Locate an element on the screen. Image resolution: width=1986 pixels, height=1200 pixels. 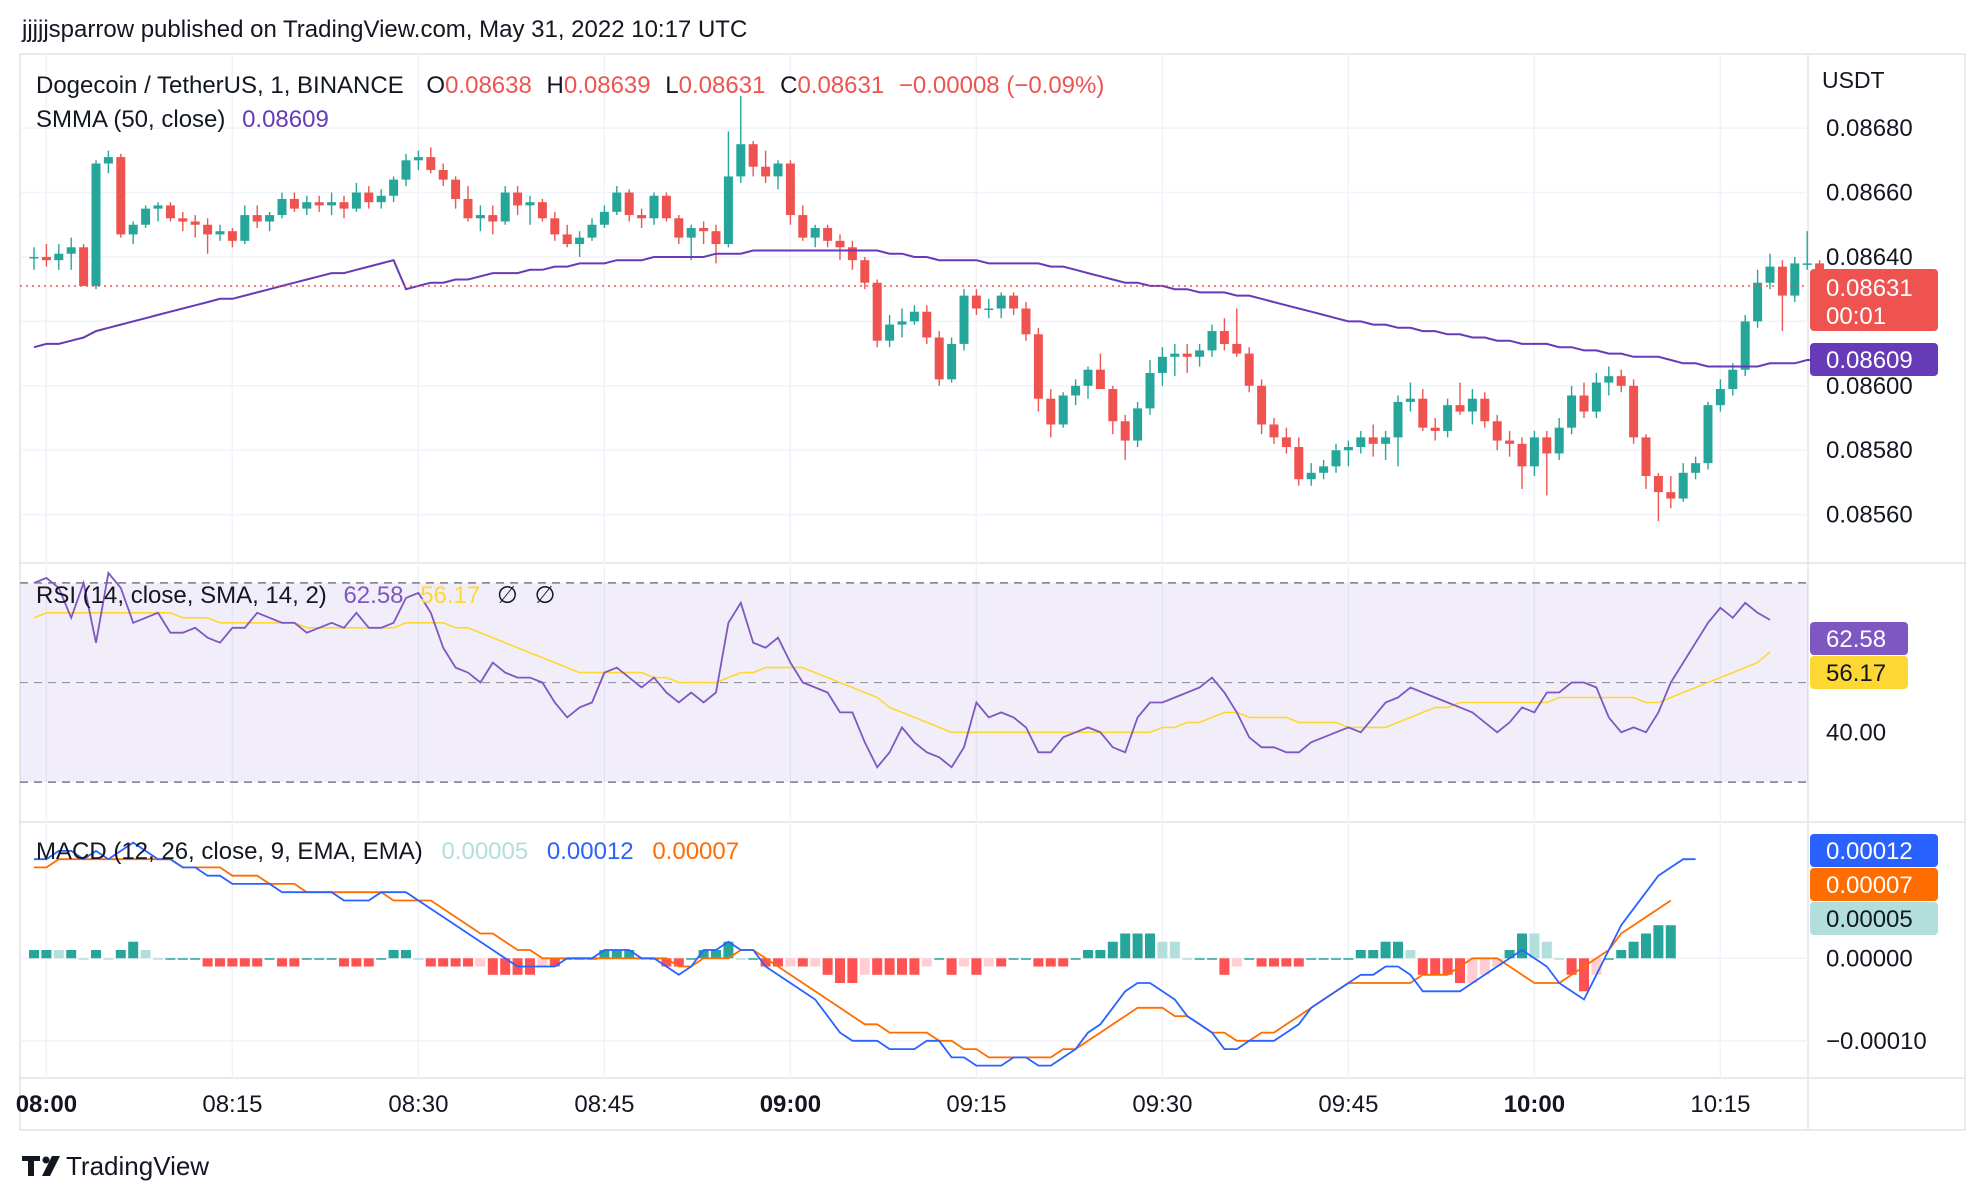
close-label: C is located at coordinates (788, 85).